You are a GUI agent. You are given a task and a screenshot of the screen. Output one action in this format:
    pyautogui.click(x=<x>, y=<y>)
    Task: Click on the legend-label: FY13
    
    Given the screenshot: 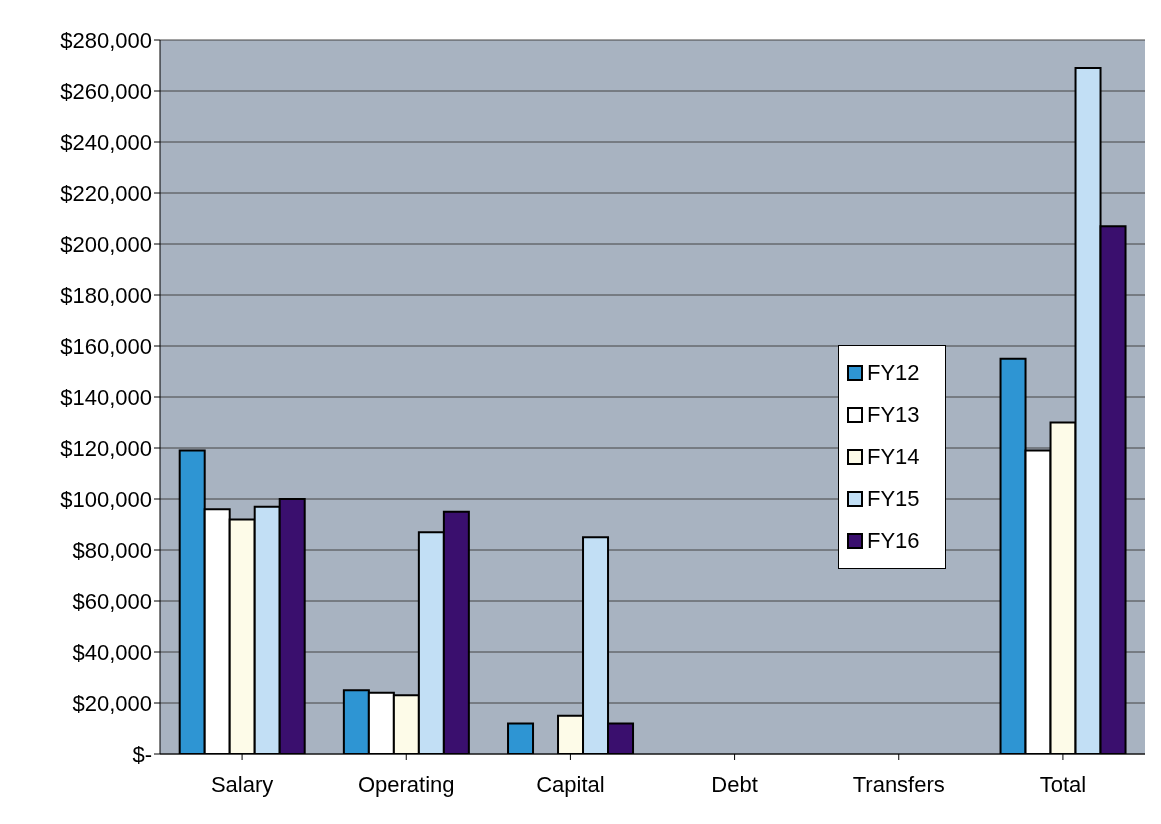 What is the action you would take?
    pyautogui.click(x=893, y=415)
    